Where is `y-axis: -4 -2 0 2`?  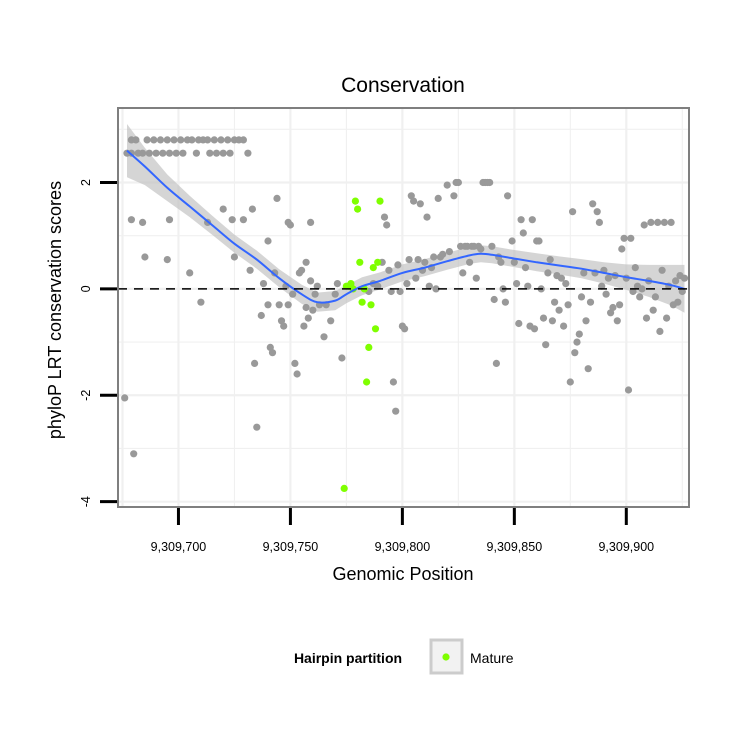
y-axis: -4 -2 0 2 is located at coordinates (98, 343).